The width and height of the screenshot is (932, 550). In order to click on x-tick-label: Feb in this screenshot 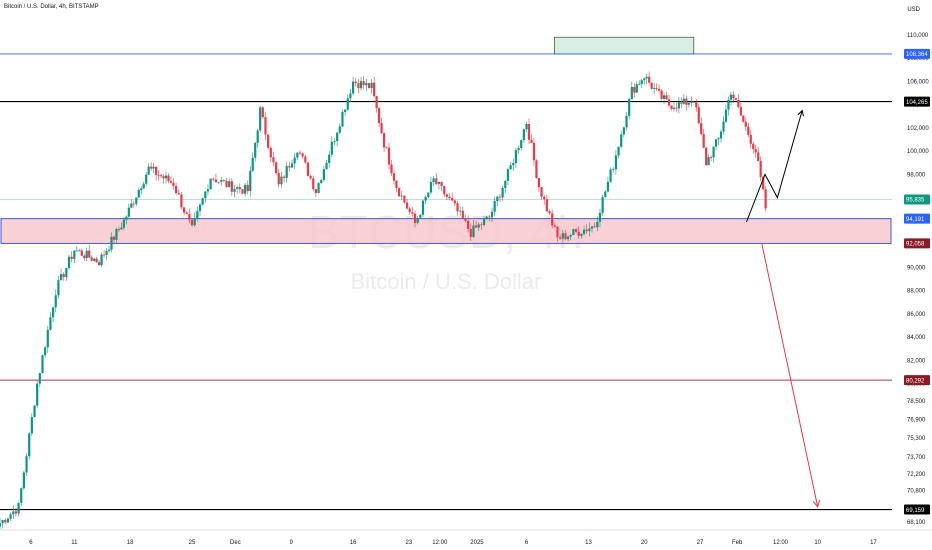, I will do `click(737, 543)`.